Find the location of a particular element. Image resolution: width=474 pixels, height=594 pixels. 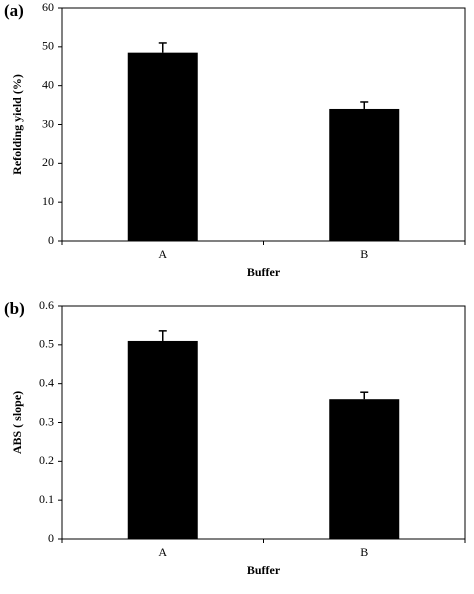

y-axis-title: Refolding yield (%) is located at coordinates (17, 124).